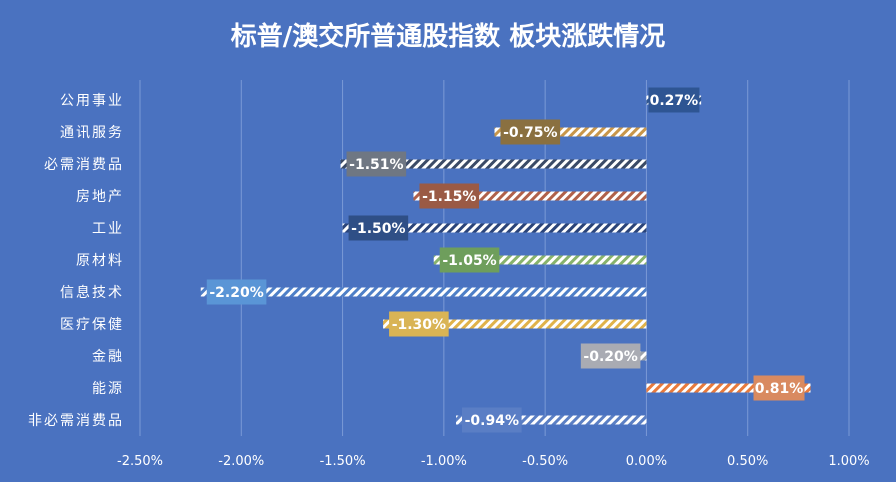 The height and width of the screenshot is (482, 896). I want to click on data-label: -0.75%, so click(530, 133).